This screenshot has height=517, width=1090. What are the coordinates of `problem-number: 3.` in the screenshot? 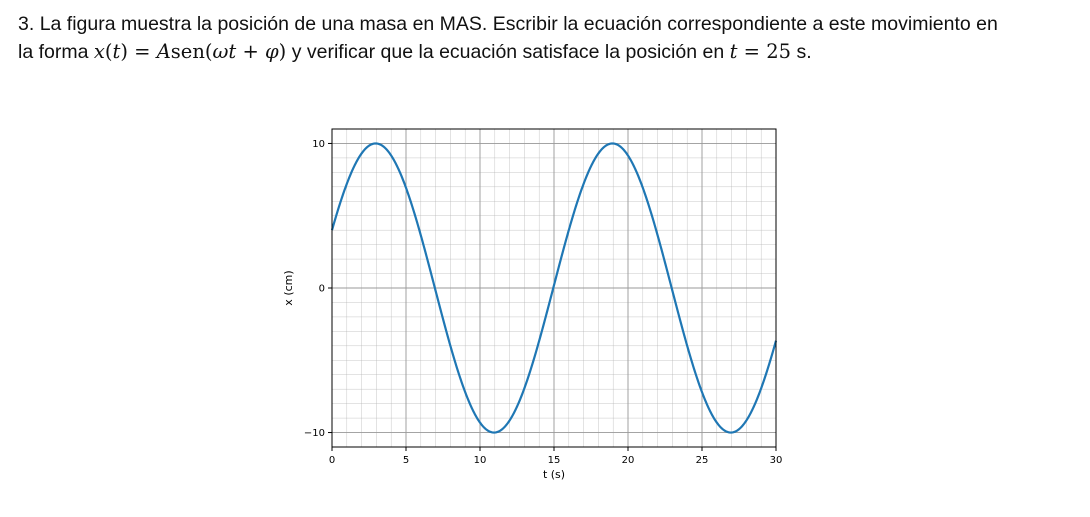 It's located at (26, 24).